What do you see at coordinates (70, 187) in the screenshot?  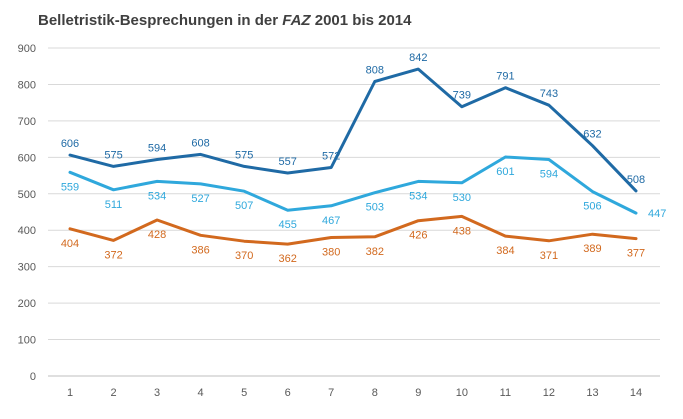 I see `data-label-series2-1: 559` at bounding box center [70, 187].